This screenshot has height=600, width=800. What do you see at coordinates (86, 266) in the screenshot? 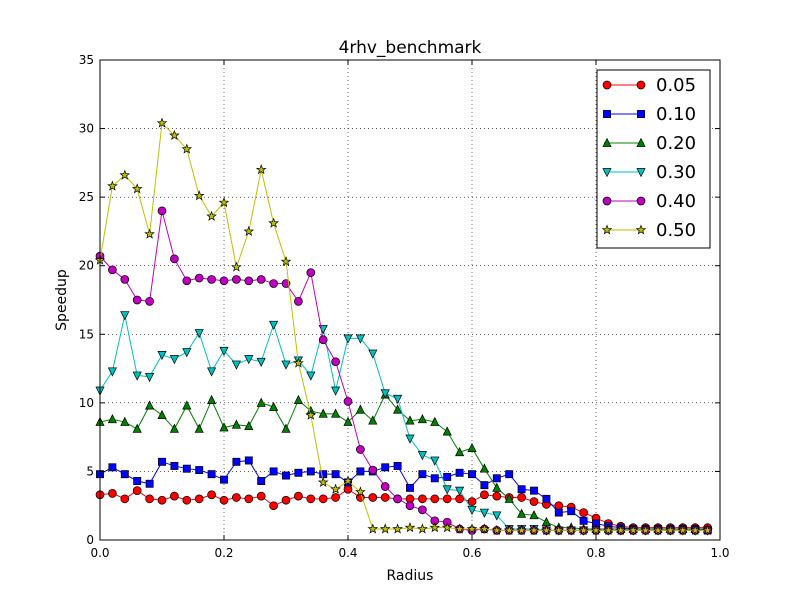
I see `y-tick-label: 20` at bounding box center [86, 266].